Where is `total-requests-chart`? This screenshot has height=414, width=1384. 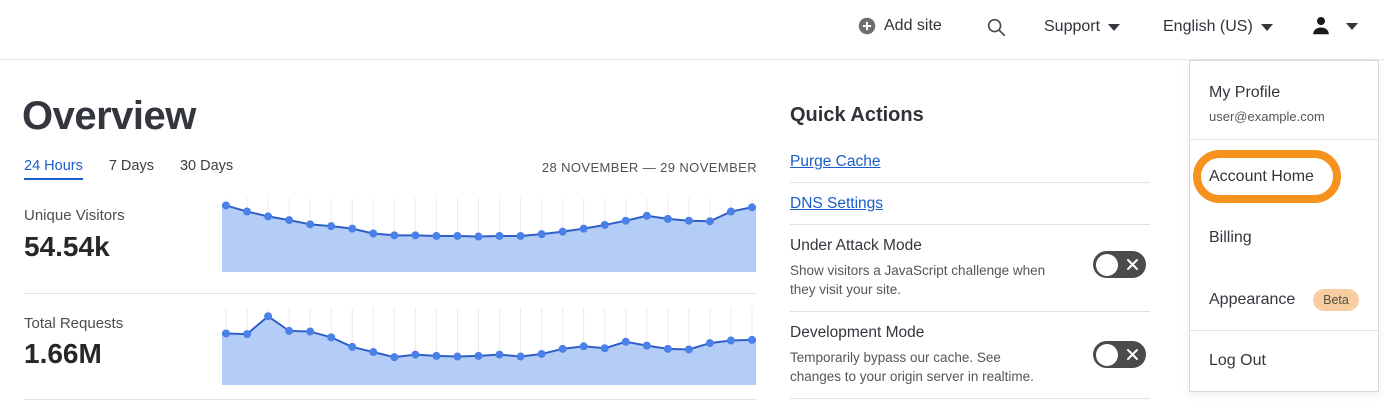
total-requests-chart is located at coordinates (489, 346).